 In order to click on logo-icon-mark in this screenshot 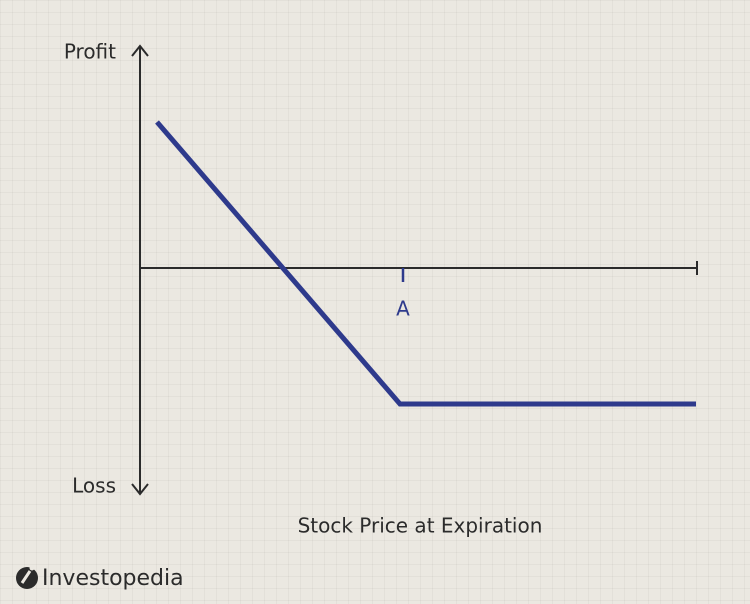, I will do `click(26, 577)`.